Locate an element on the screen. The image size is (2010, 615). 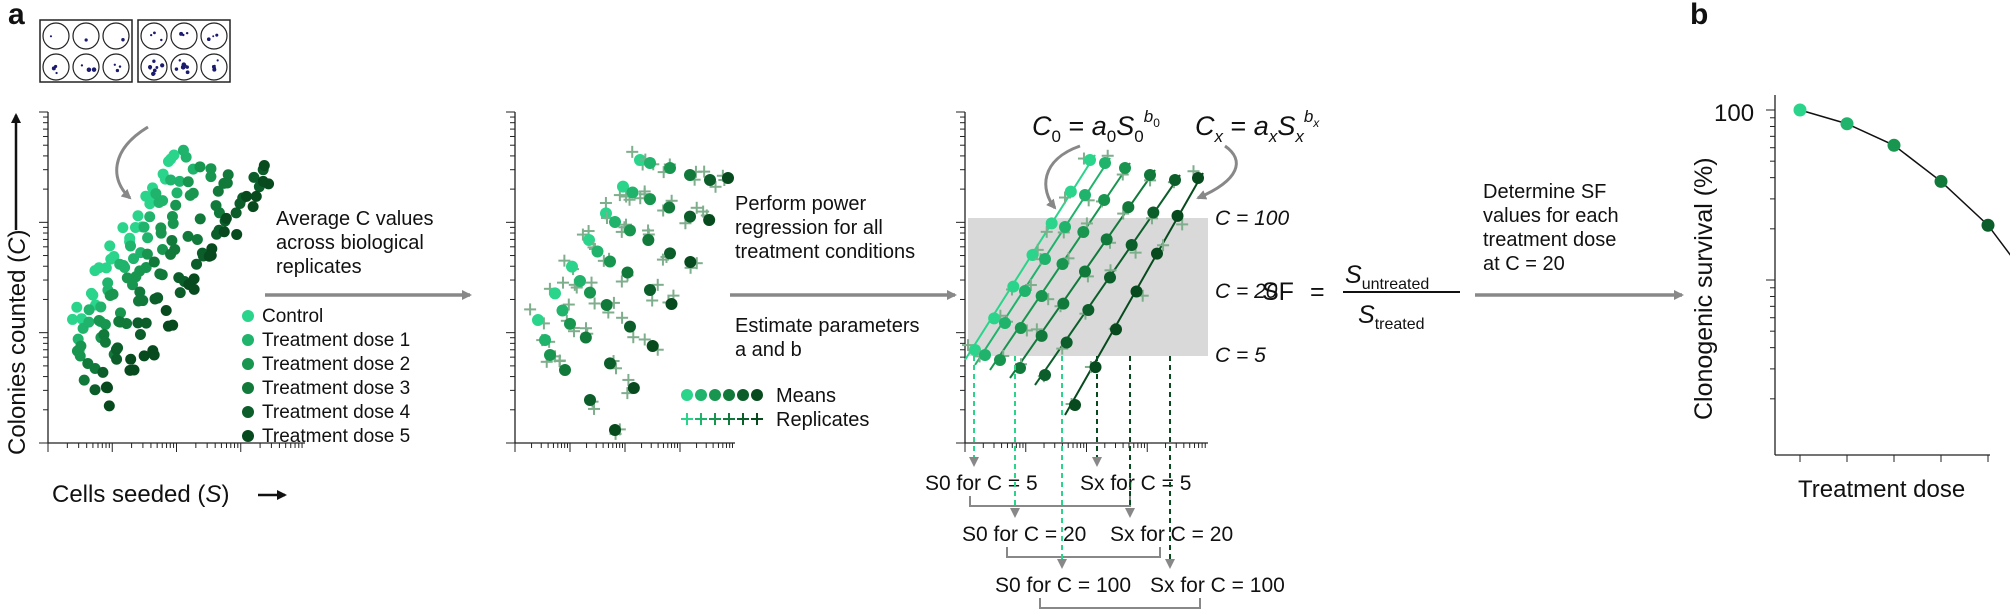
means-label: Means is located at coordinates (806, 396).